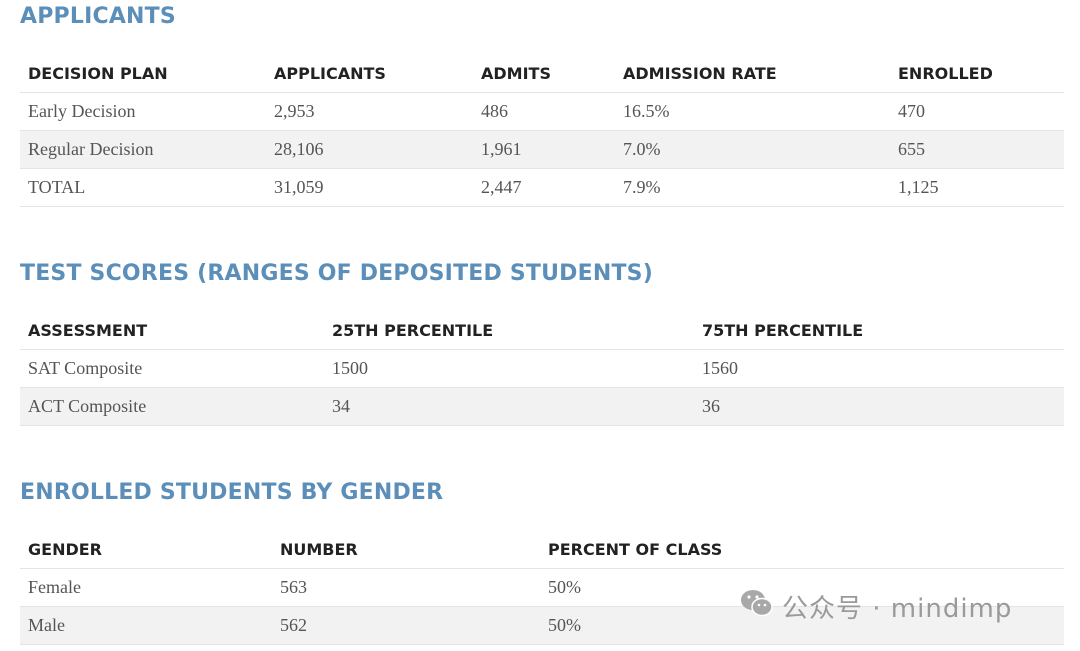  What do you see at coordinates (146, 549) in the screenshot?
I see `column-header: GENDER` at bounding box center [146, 549].